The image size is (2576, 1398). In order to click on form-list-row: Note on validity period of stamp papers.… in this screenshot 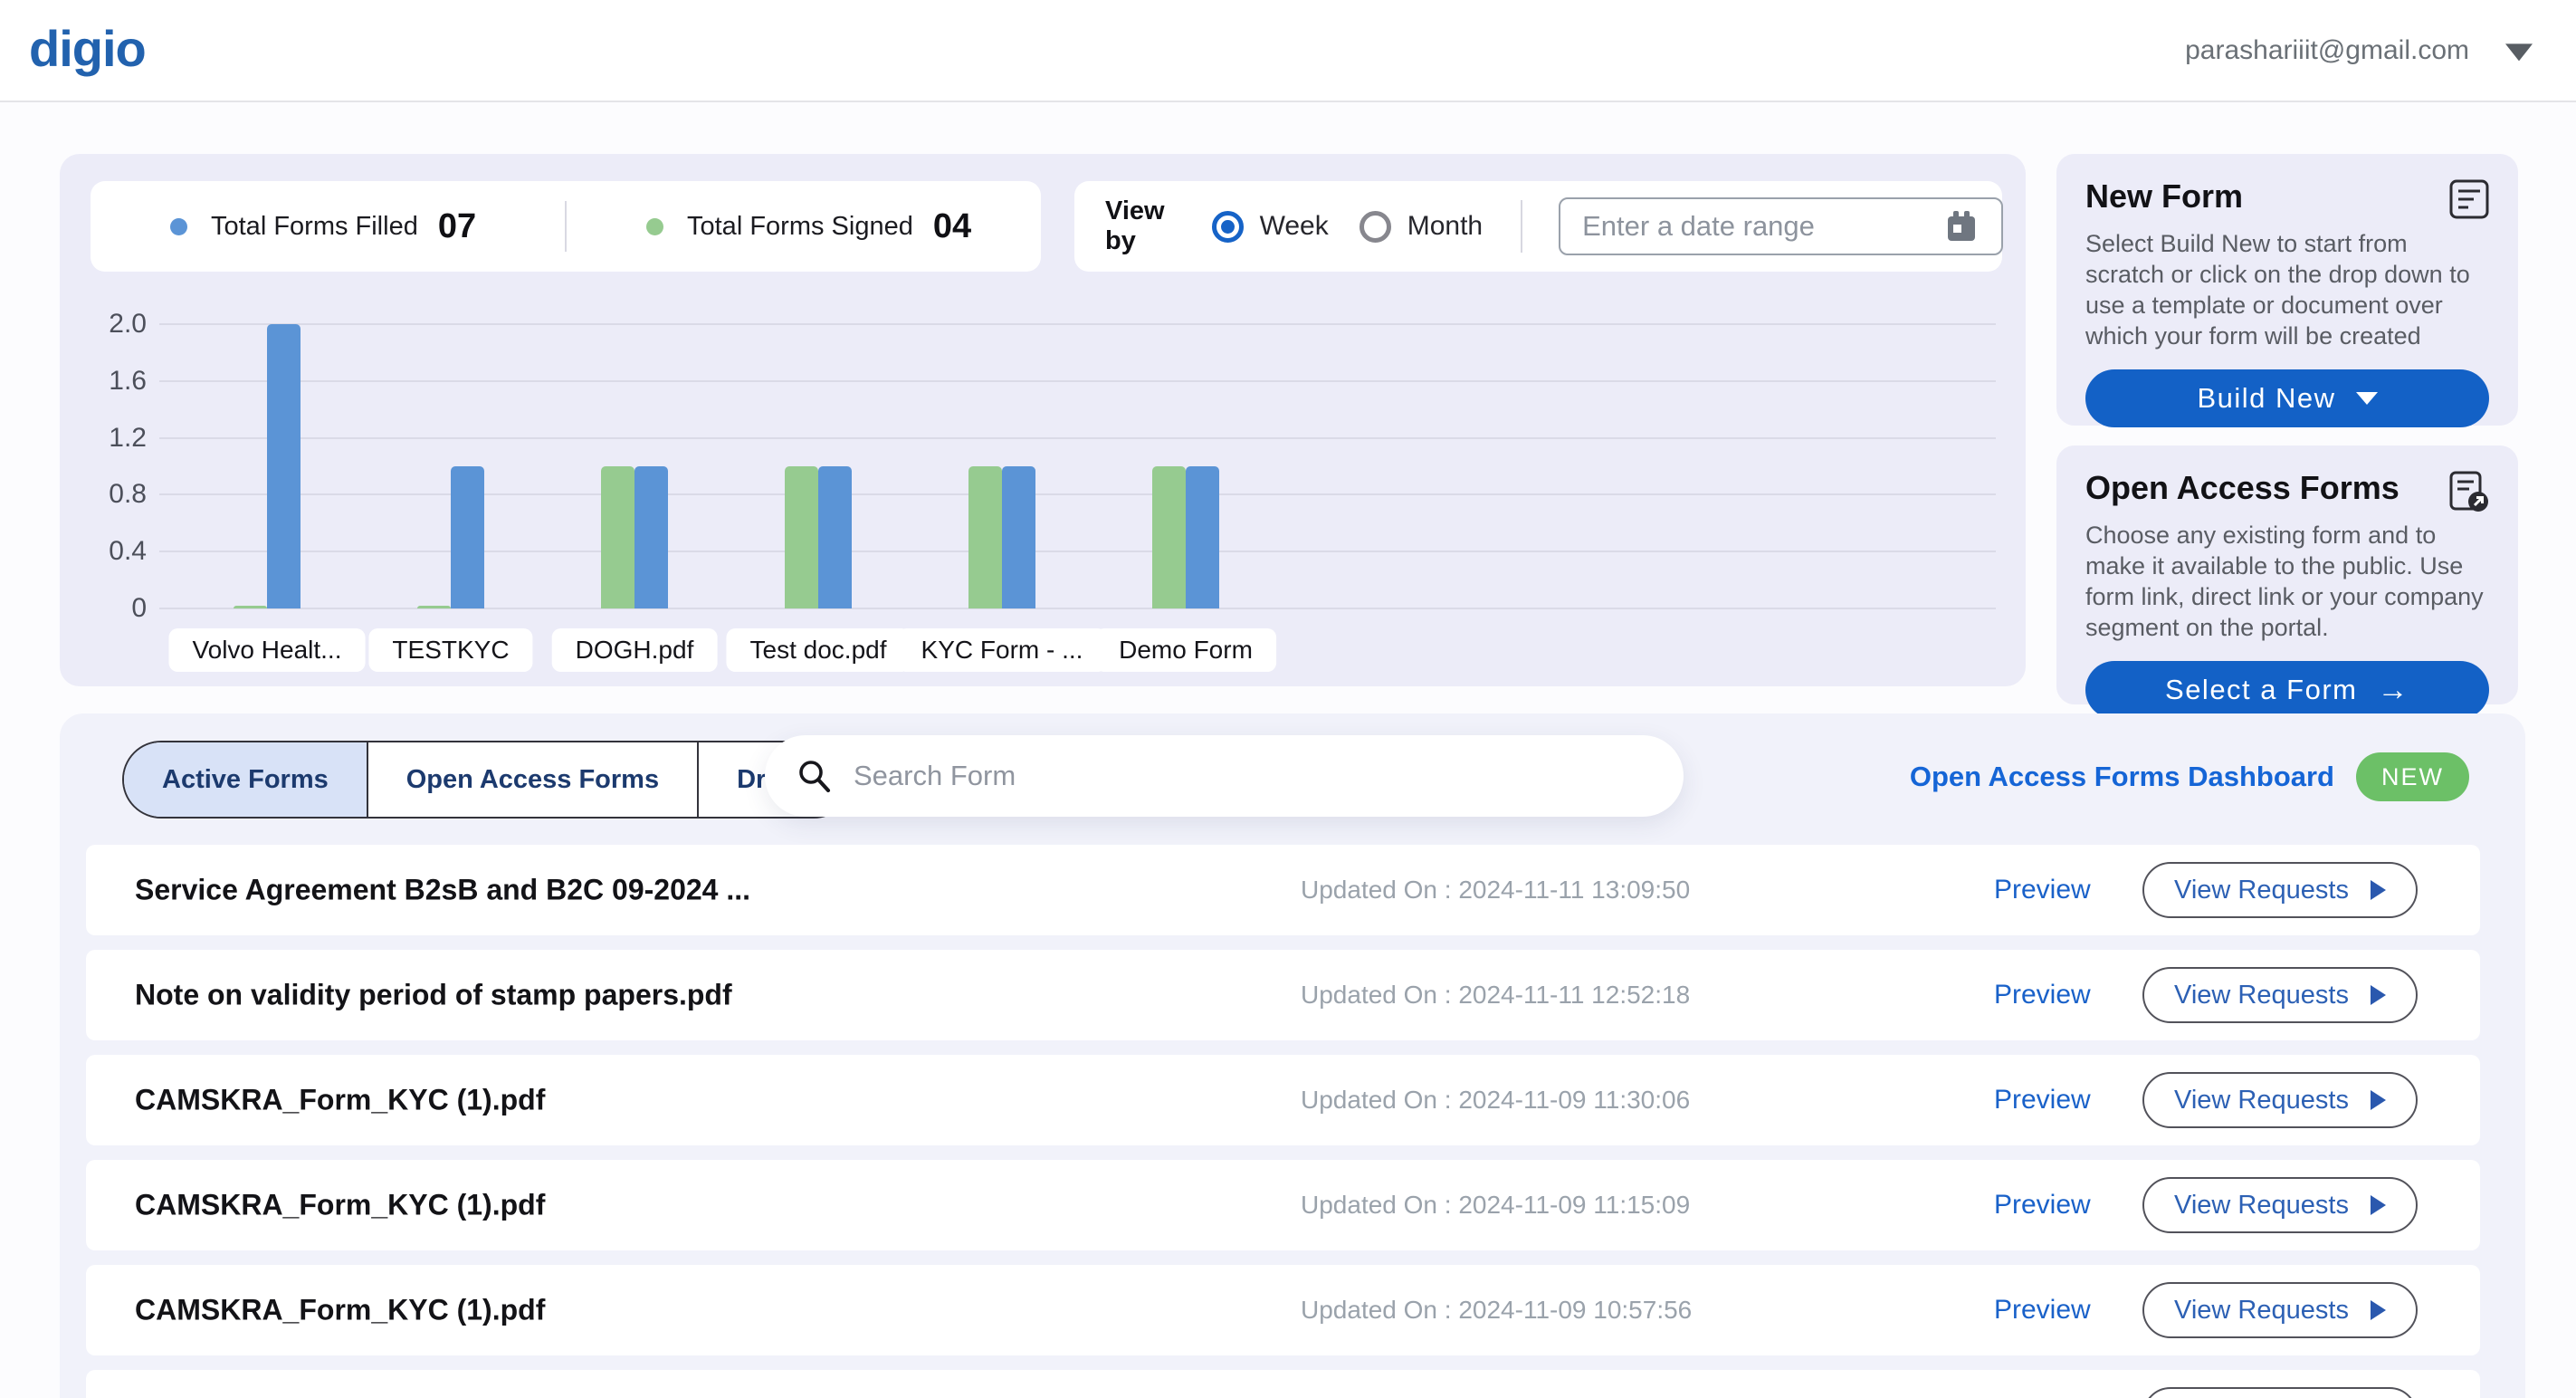, I will do `click(1283, 995)`.